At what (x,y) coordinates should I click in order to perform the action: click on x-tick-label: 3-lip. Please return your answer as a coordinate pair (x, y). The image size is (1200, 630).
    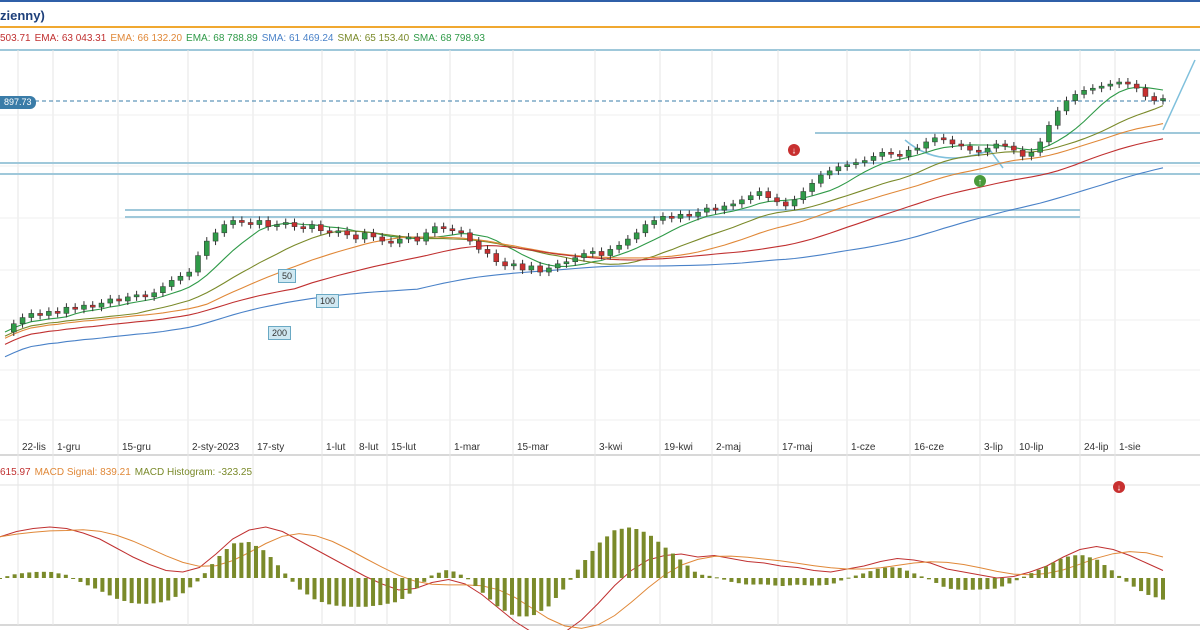
    Looking at the image, I should click on (993, 447).